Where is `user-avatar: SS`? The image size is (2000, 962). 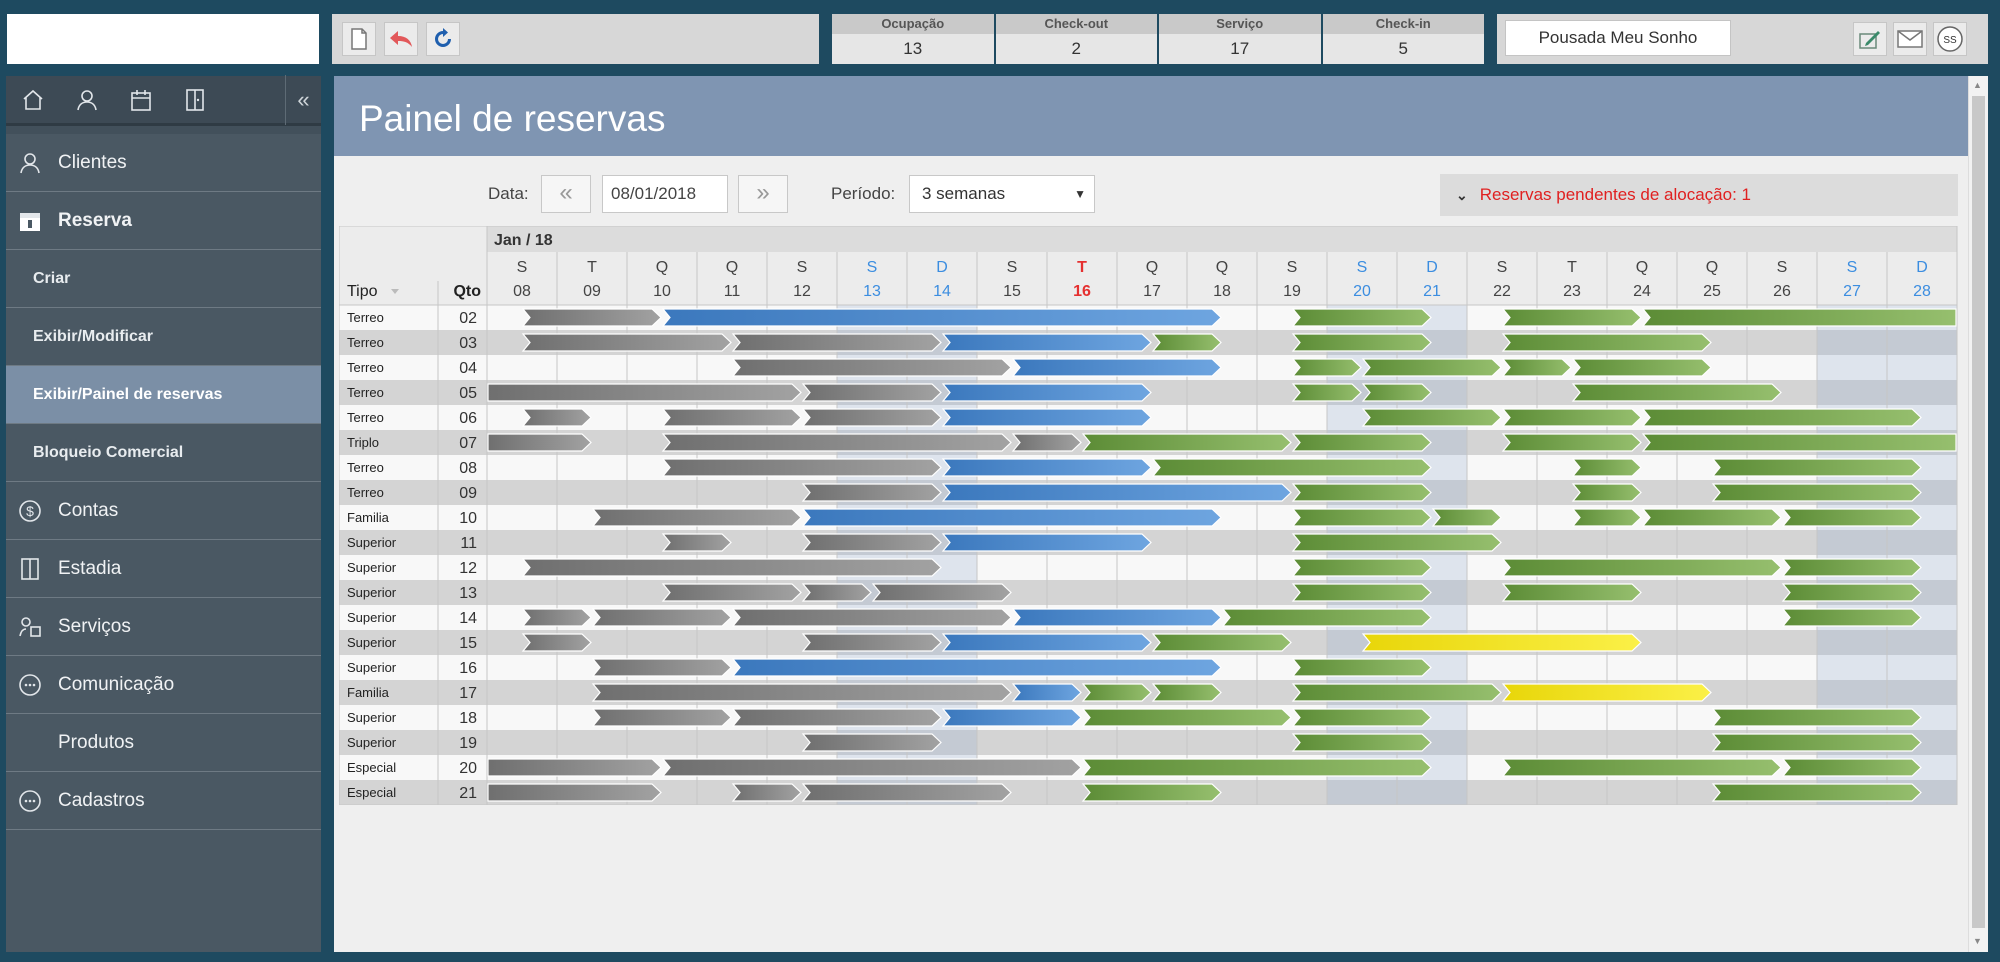 user-avatar: SS is located at coordinates (1950, 39).